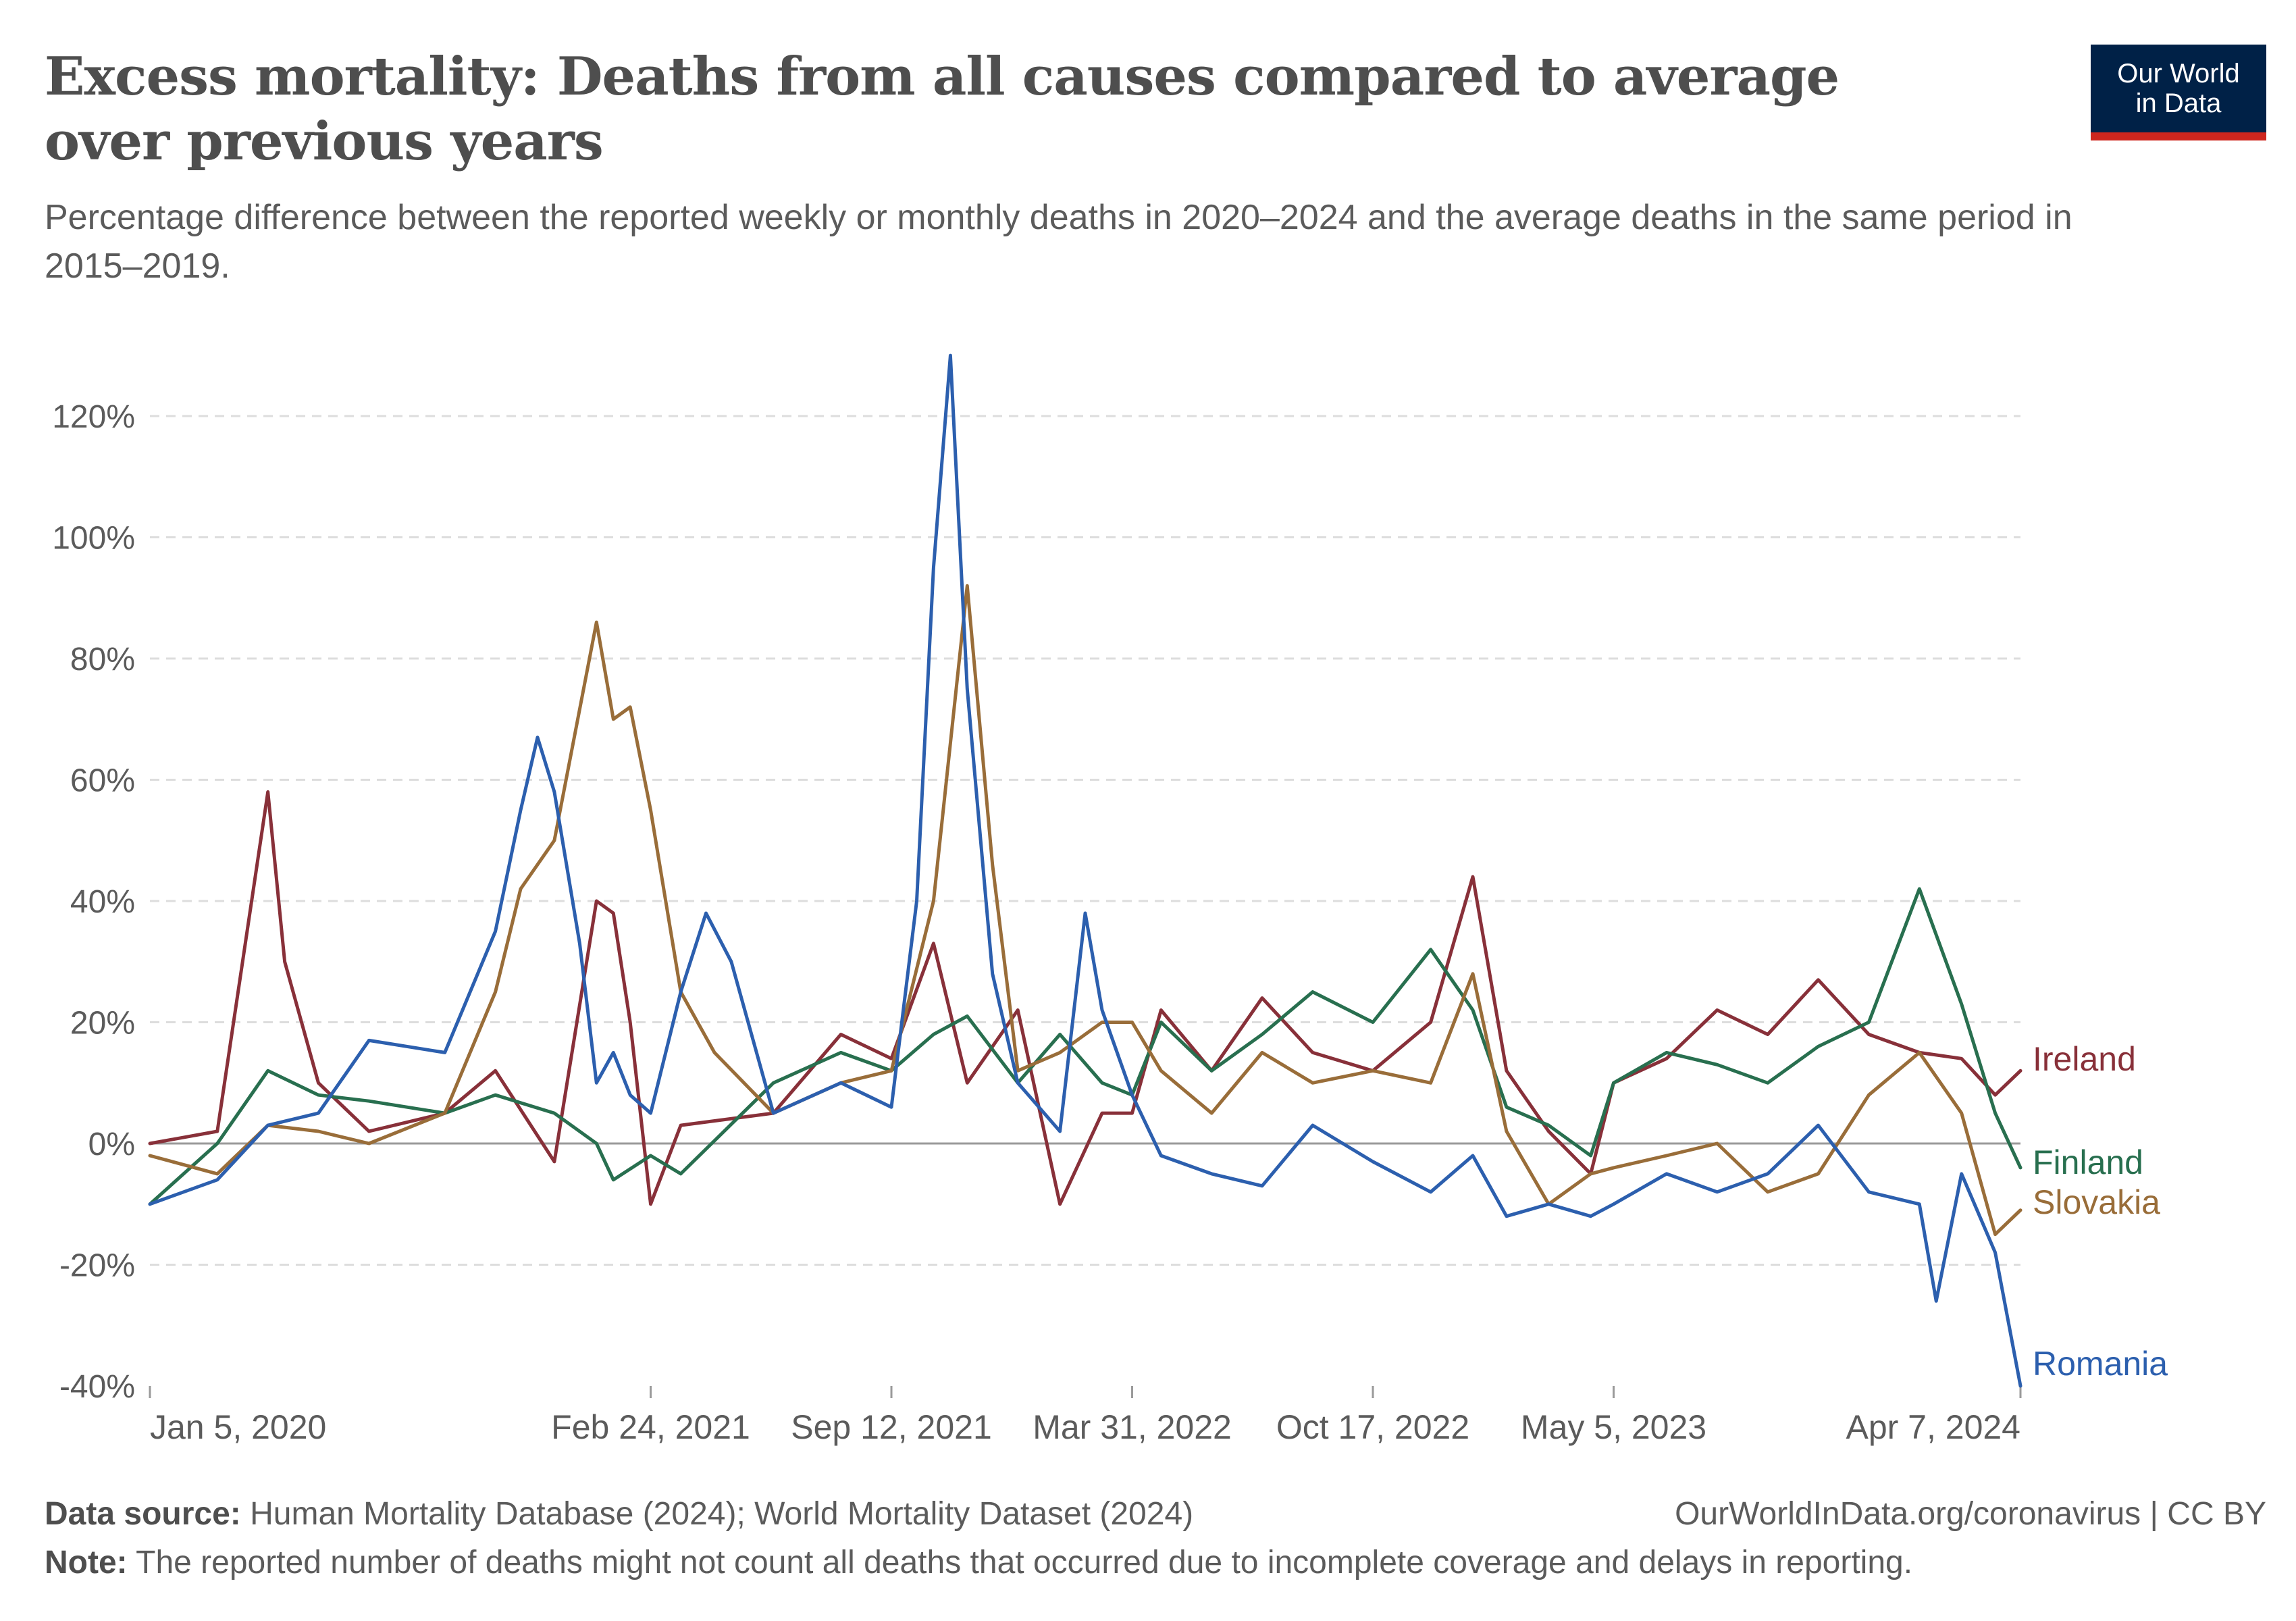  I want to click on series-label-ireland: Ireland, so click(2084, 1059).